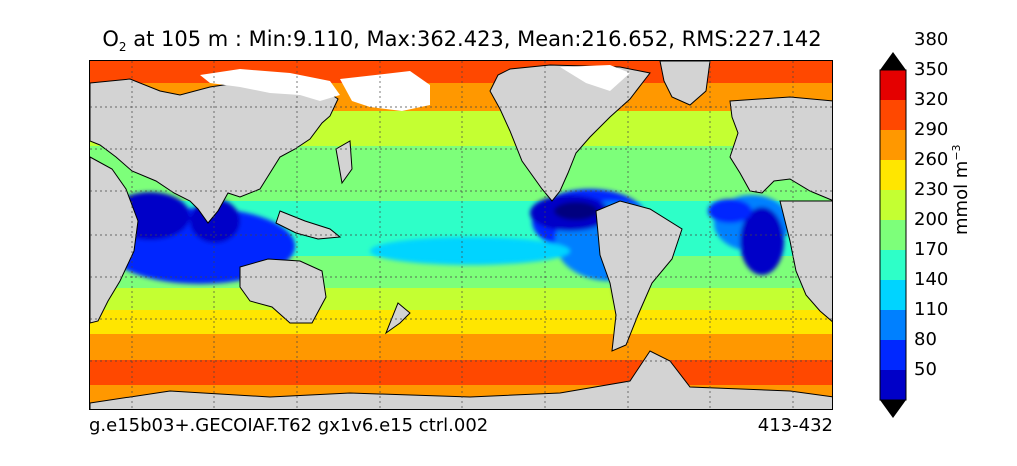 The height and width of the screenshot is (466, 1017). Describe the element at coordinates (385, 91) in the screenshot. I see `ice-arctic-west` at that location.